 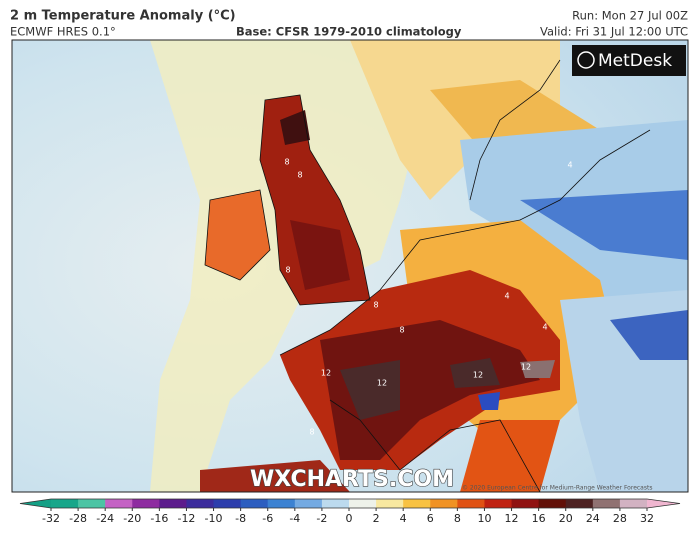 What do you see at coordinates (376, 518) in the screenshot?
I see `colorbar-tick-label: 2` at bounding box center [376, 518].